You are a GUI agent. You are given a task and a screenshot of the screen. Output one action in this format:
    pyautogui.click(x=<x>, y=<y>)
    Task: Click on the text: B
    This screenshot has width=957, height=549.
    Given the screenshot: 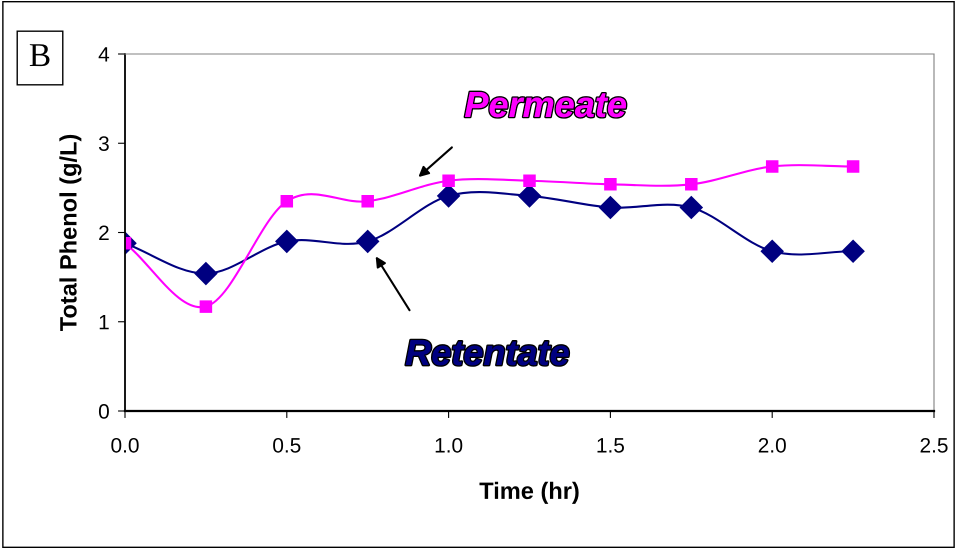 What is the action you would take?
    pyautogui.click(x=40, y=55)
    